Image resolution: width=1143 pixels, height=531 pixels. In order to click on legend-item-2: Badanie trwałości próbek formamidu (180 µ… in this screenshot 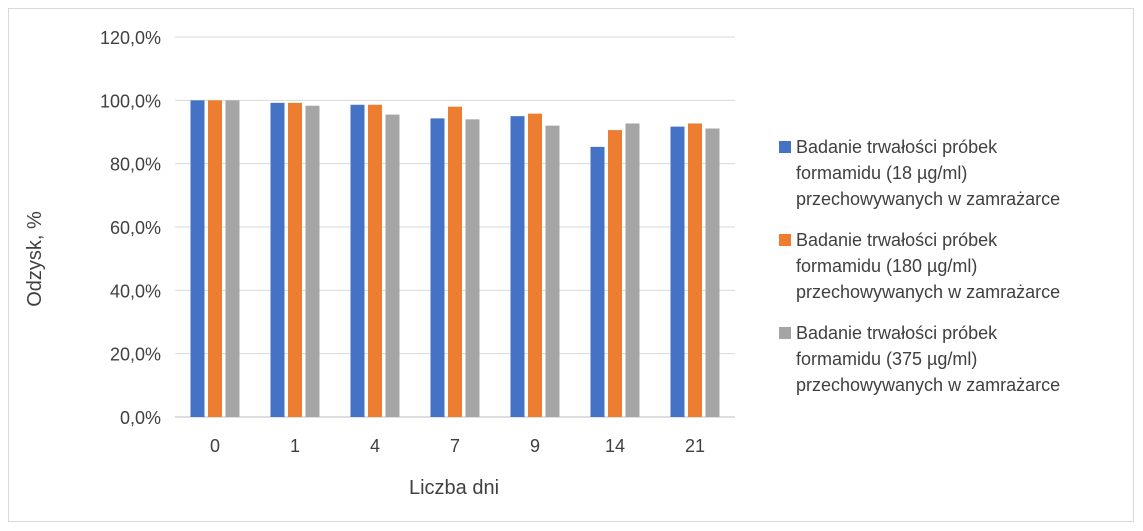, I will do `click(919, 266)`.